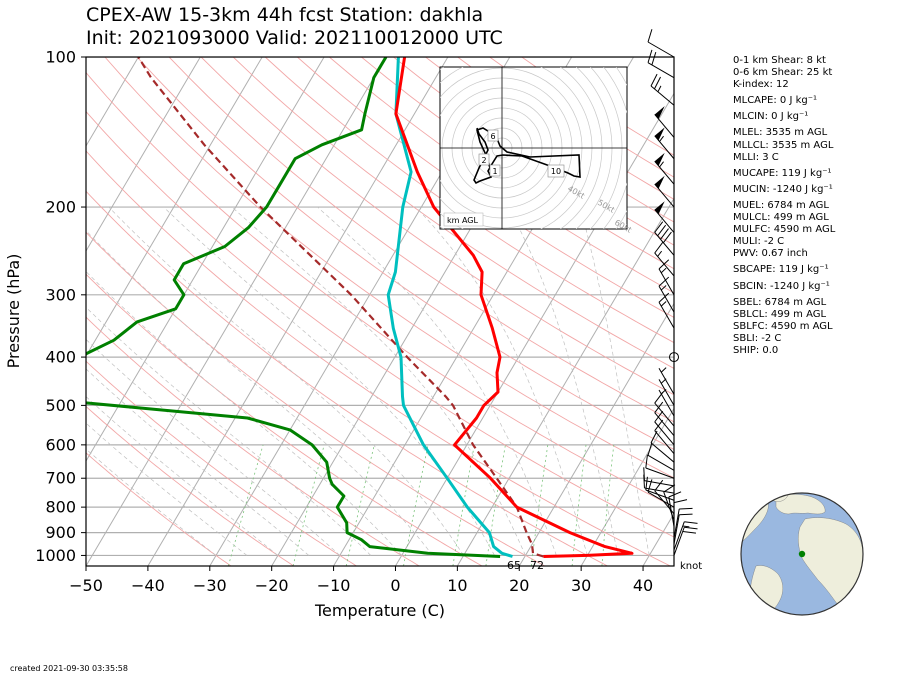 Image resolution: width=906 pixels, height=675 pixels. What do you see at coordinates (492, 136) in the screenshot?
I see `height-marker: 6` at bounding box center [492, 136].